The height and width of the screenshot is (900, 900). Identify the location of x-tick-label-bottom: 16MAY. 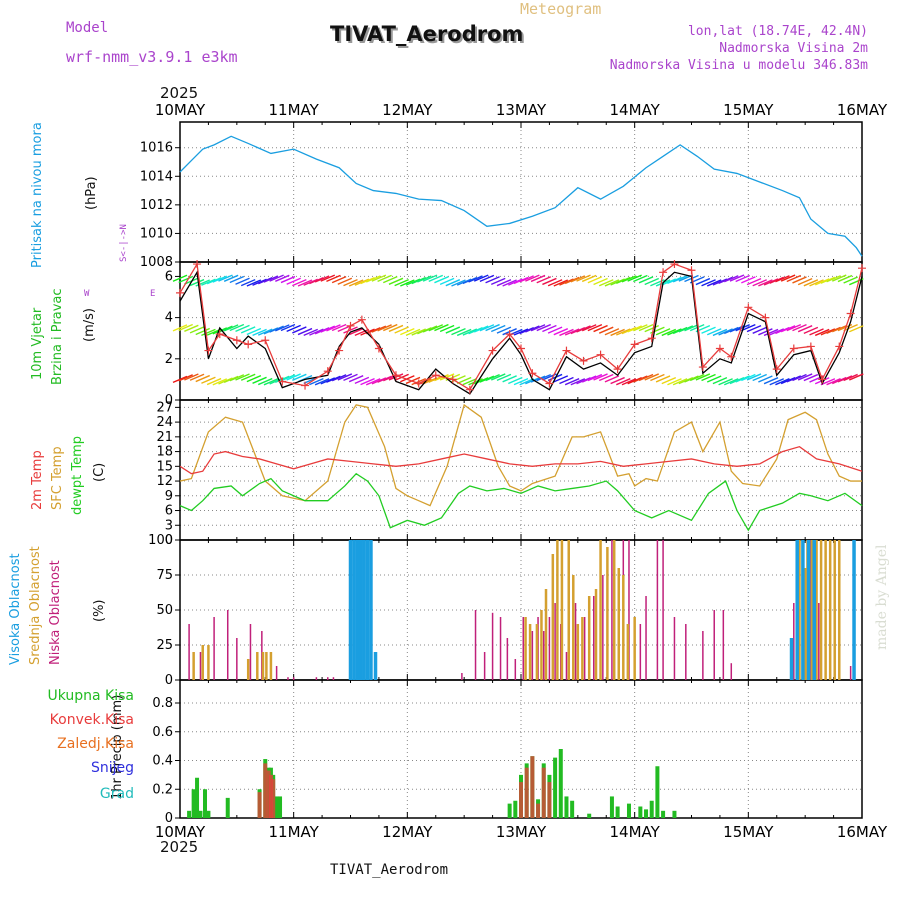
(862, 832).